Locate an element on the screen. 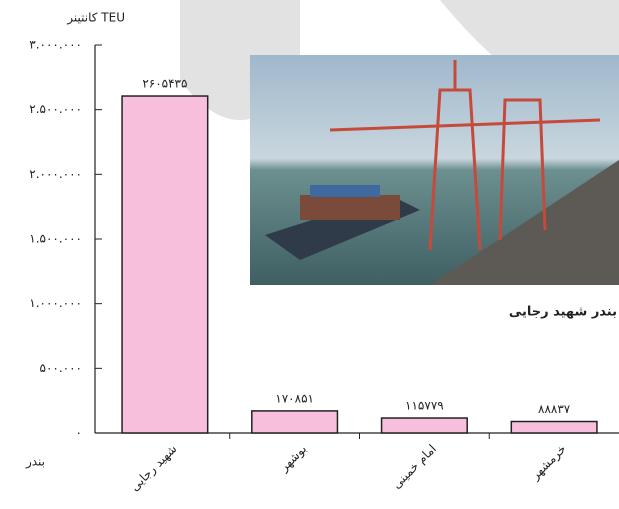 Image resolution: width=619 pixels, height=509 pixels. value-label: ۱۱۵۷۷۹ is located at coordinates (424, 406).